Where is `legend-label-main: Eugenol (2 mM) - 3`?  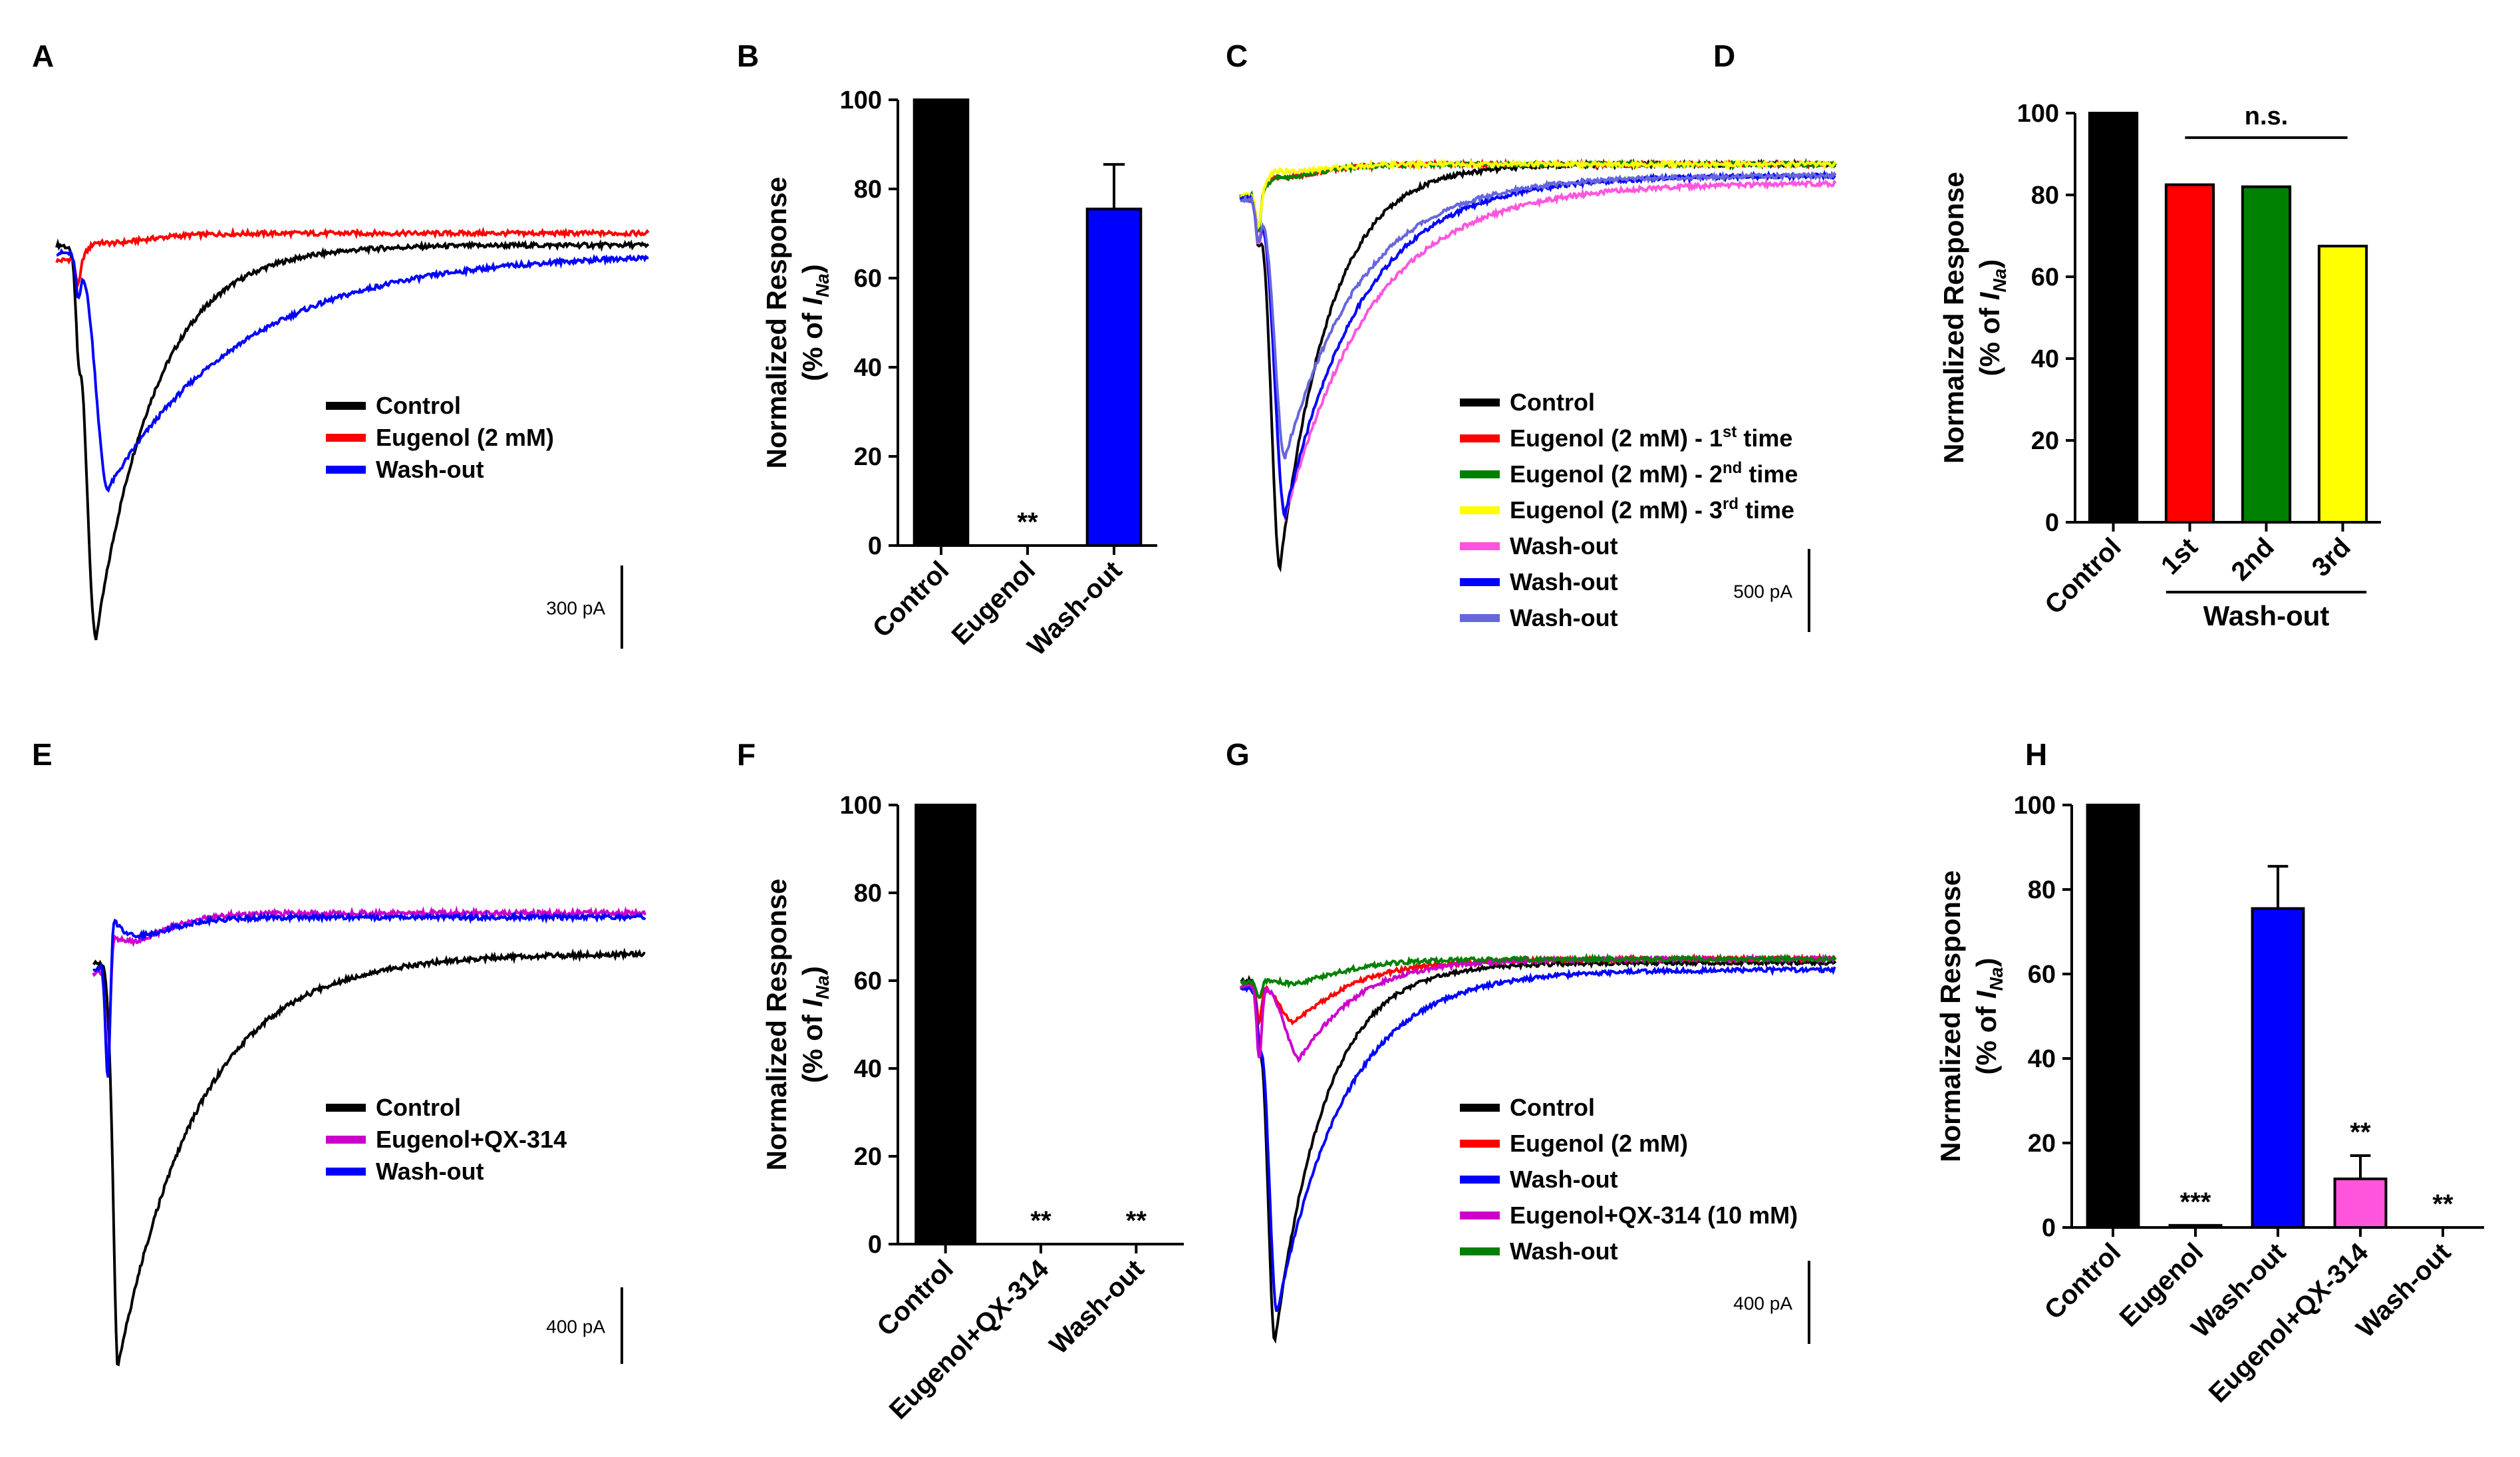
legend-label-main: Eugenol (2 mM) - 3 is located at coordinates (1616, 510).